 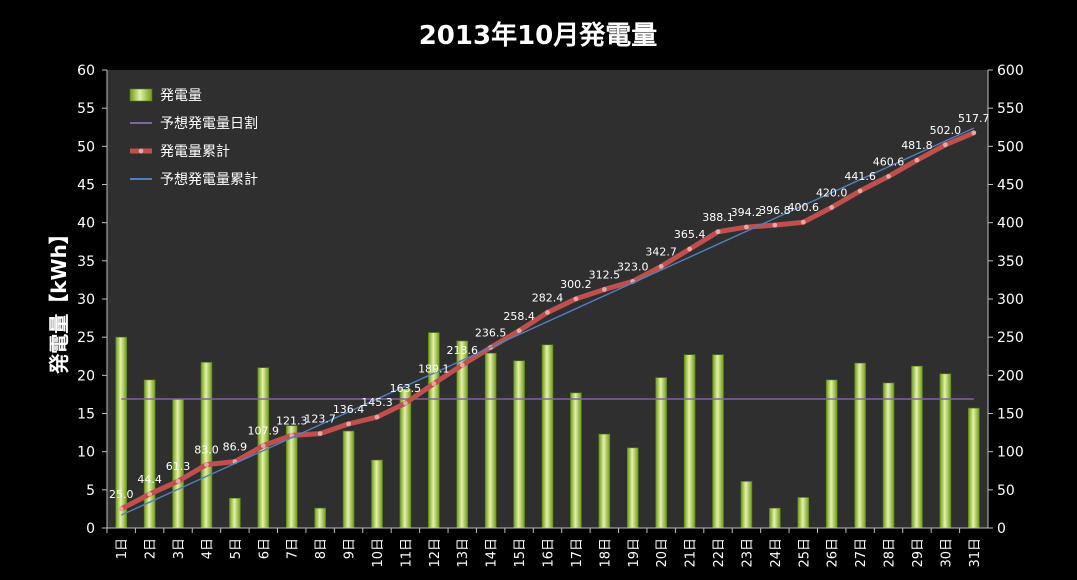 What do you see at coordinates (86, 224) in the screenshot?
I see `y-tick-label-left: 40` at bounding box center [86, 224].